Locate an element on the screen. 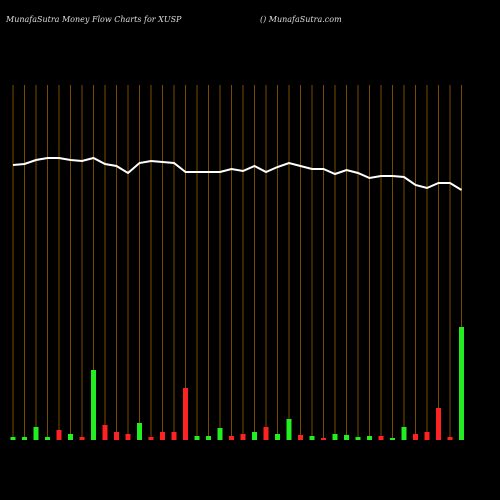 The width and height of the screenshot is (500, 500). chart-title: MunafaSutra Money Flow Charts for XUSP is located at coordinates (93, 19).